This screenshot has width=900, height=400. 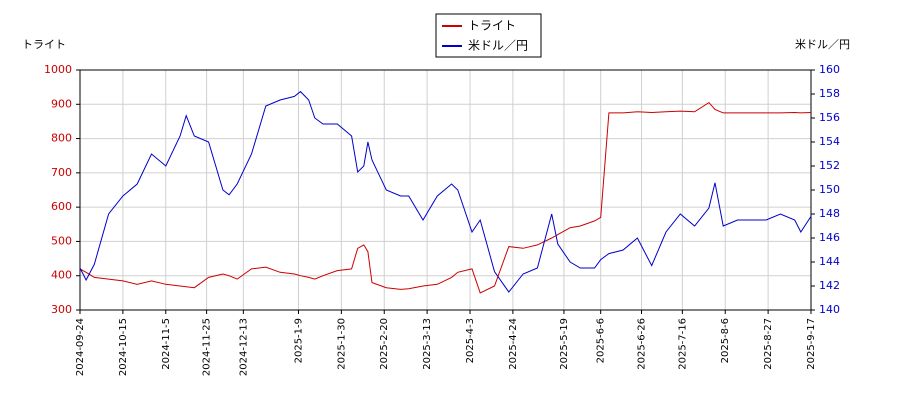 I want to click on y2-tick-label: 158, so click(x=829, y=93).